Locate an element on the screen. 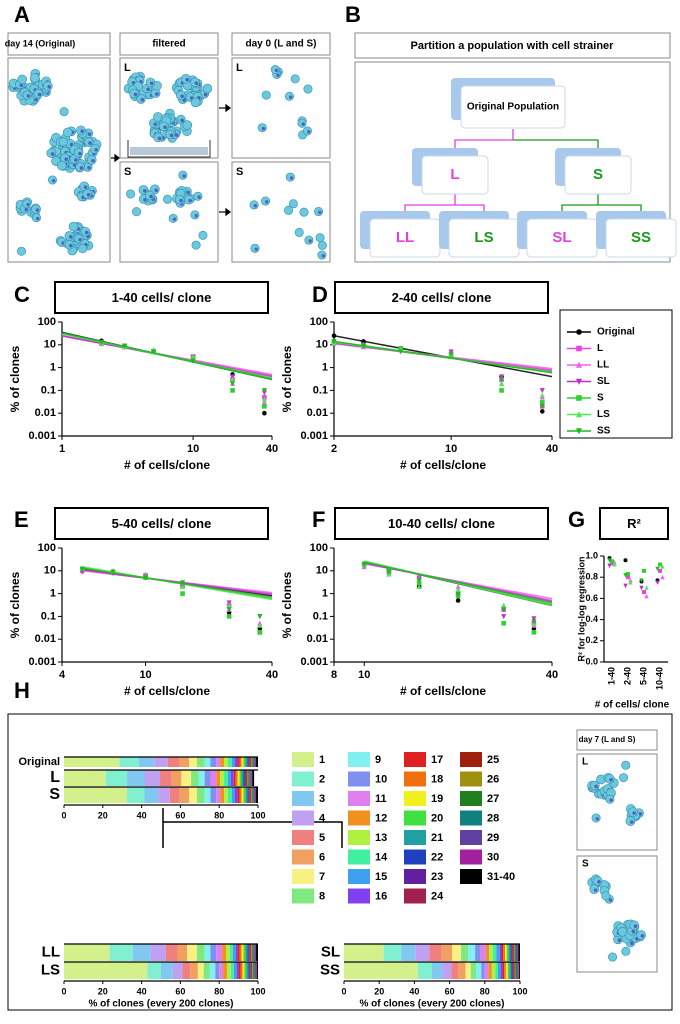 This screenshot has height=1024, width=680. node-label: SL is located at coordinates (561, 237).